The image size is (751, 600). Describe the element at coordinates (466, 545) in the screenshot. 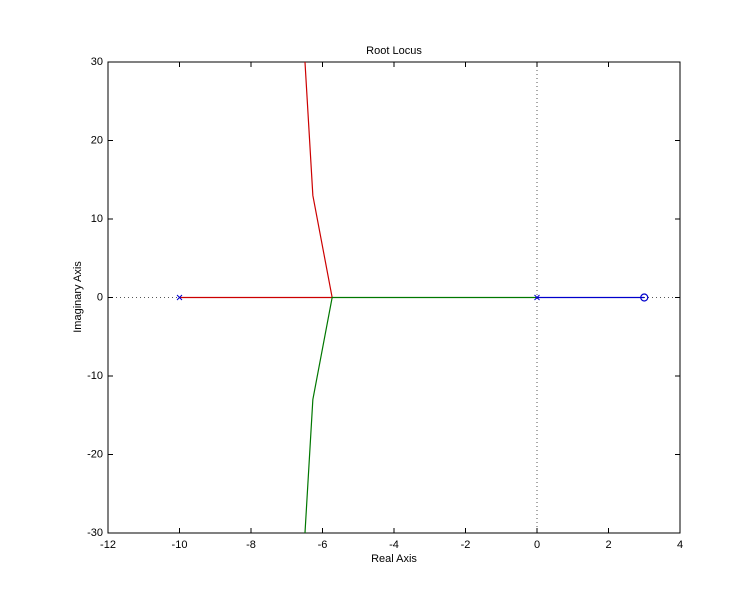

I see `x-tick-label: -2` at that location.